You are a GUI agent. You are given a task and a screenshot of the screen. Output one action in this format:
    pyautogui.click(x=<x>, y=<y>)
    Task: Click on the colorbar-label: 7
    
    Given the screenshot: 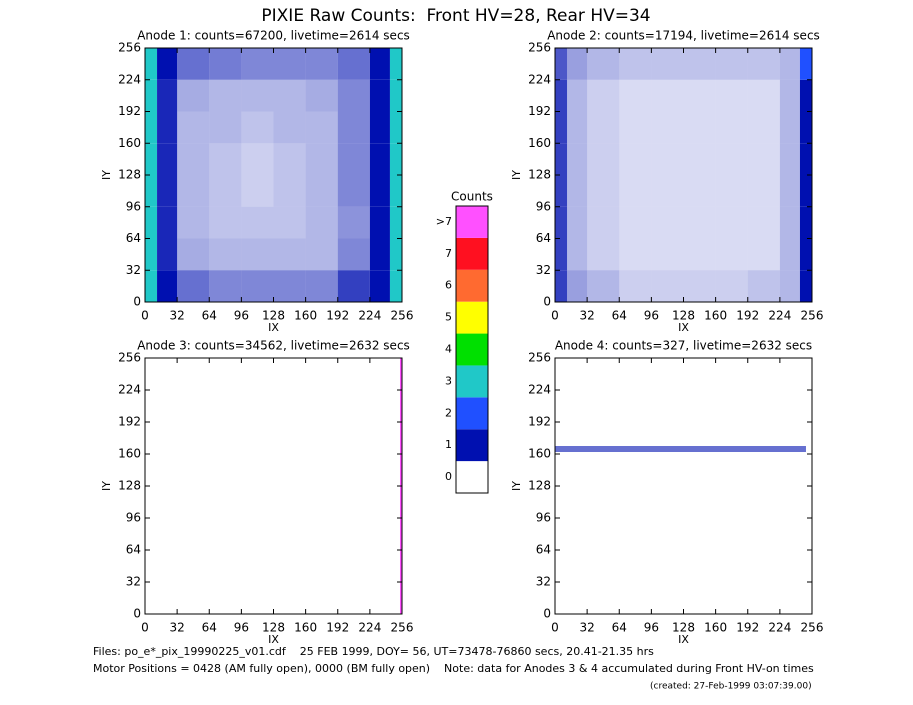 What is the action you would take?
    pyautogui.click(x=448, y=253)
    